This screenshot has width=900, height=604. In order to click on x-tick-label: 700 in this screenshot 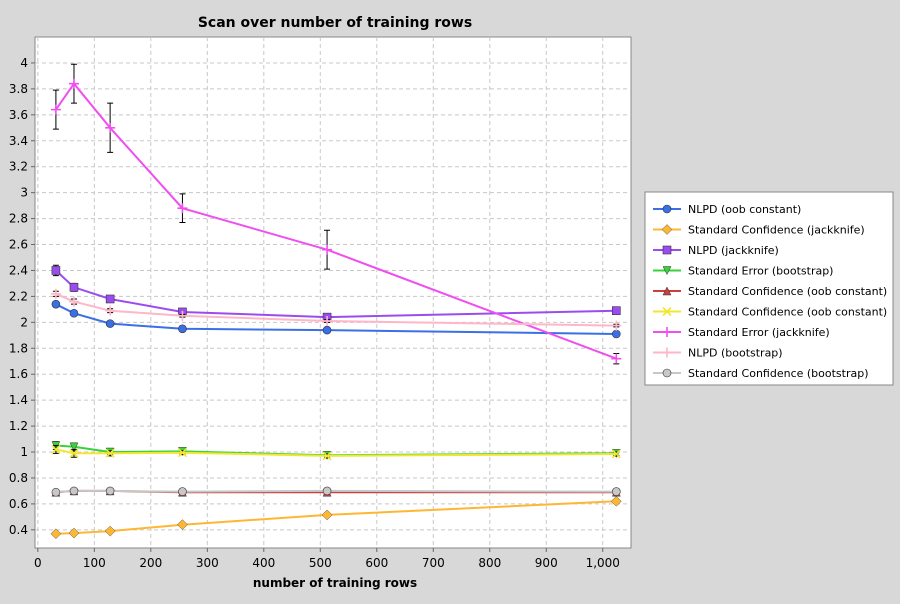, I will do `click(433, 563)`.